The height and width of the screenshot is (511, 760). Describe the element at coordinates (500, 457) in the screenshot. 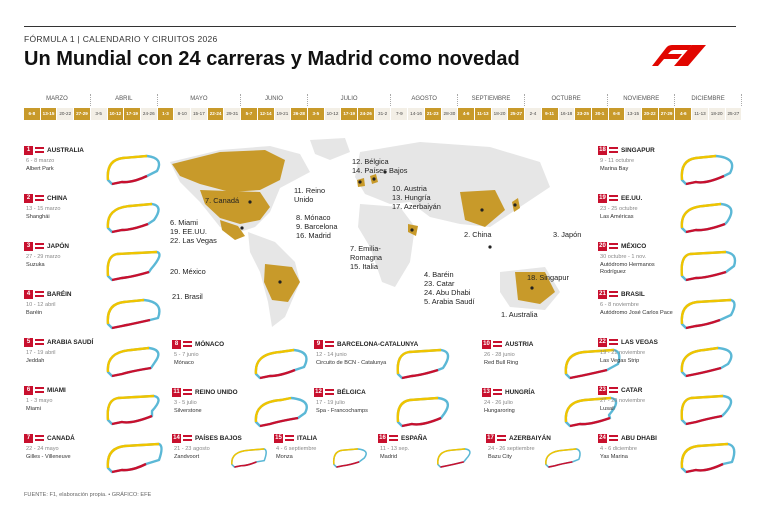

I see `race-venue: Bazu City` at that location.